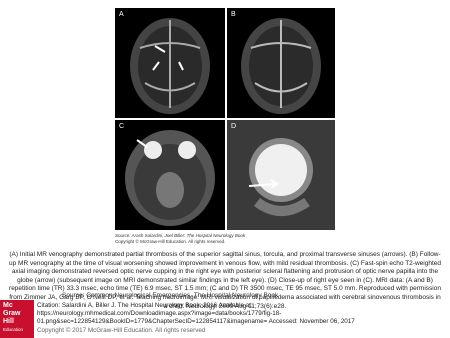 The image size is (450, 338). Describe the element at coordinates (234, 126) in the screenshot. I see `panel-label: D` at that location.